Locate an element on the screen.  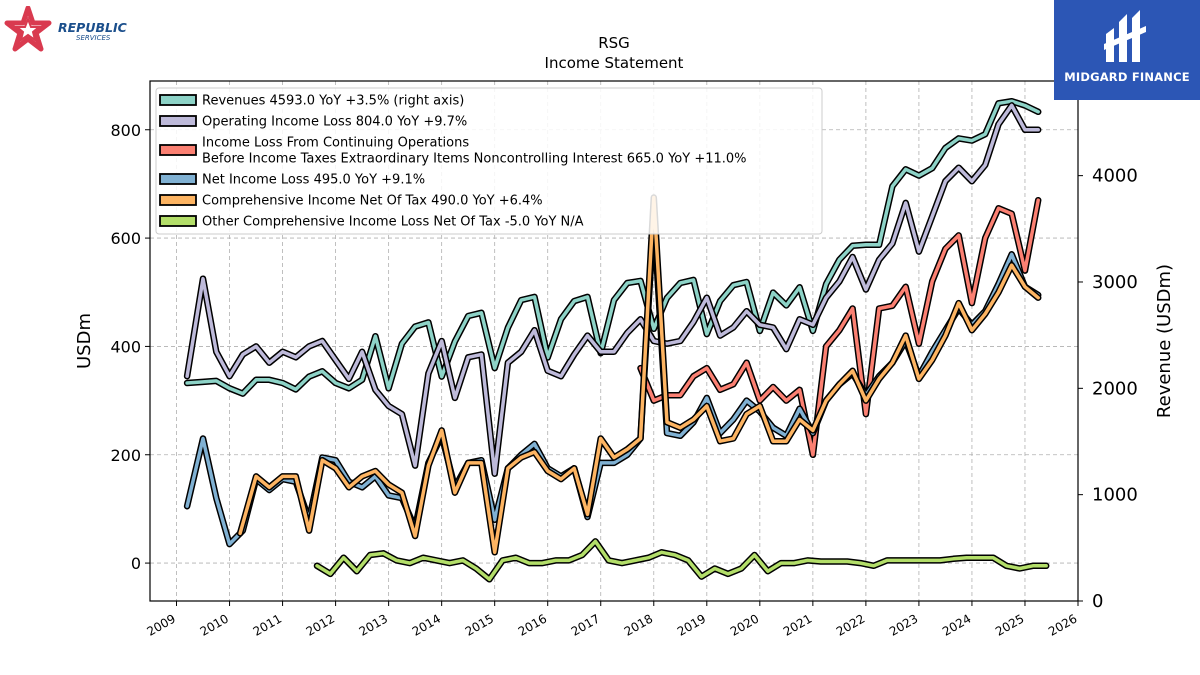
x-tick-label: 2011 is located at coordinates (267, 624).